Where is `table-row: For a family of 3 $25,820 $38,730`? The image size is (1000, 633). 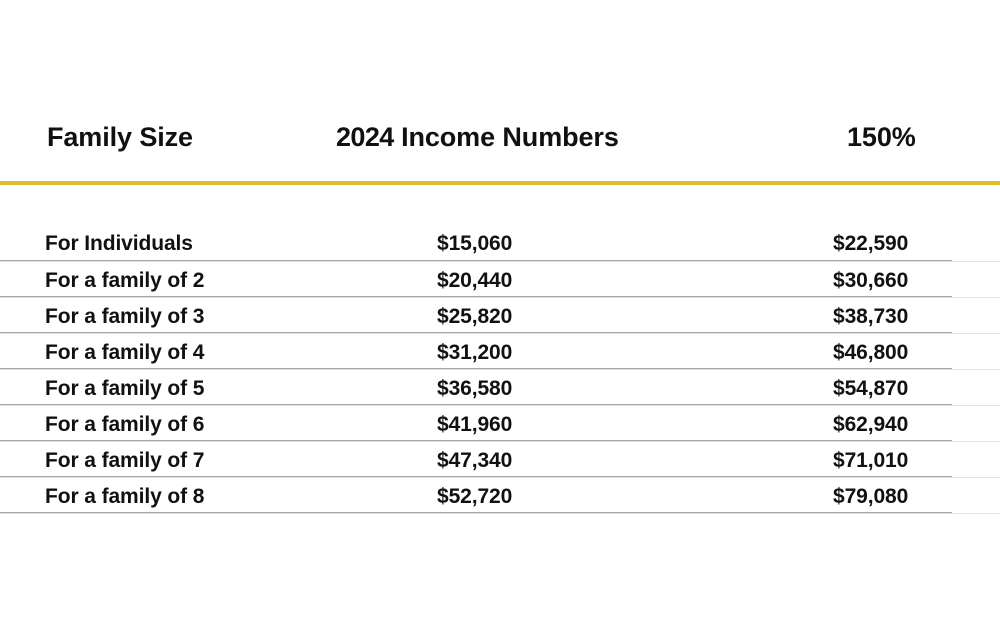
table-row: For a family of 3 $25,820 $38,730 is located at coordinates (500, 316).